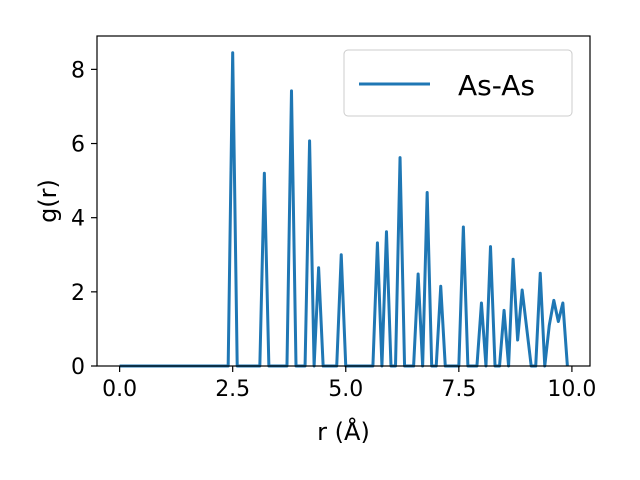 This screenshot has height=480, width=640. I want to click on y-axis-label: g(r), so click(48, 201).